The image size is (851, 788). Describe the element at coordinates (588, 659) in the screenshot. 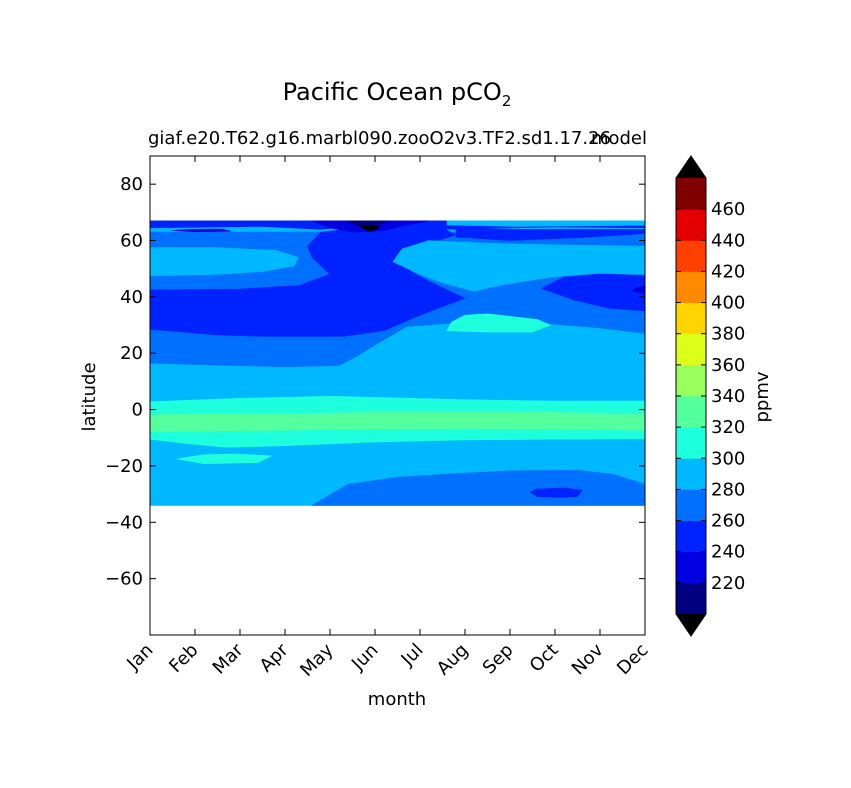

I see `x-tick-label-nov: Nov` at that location.